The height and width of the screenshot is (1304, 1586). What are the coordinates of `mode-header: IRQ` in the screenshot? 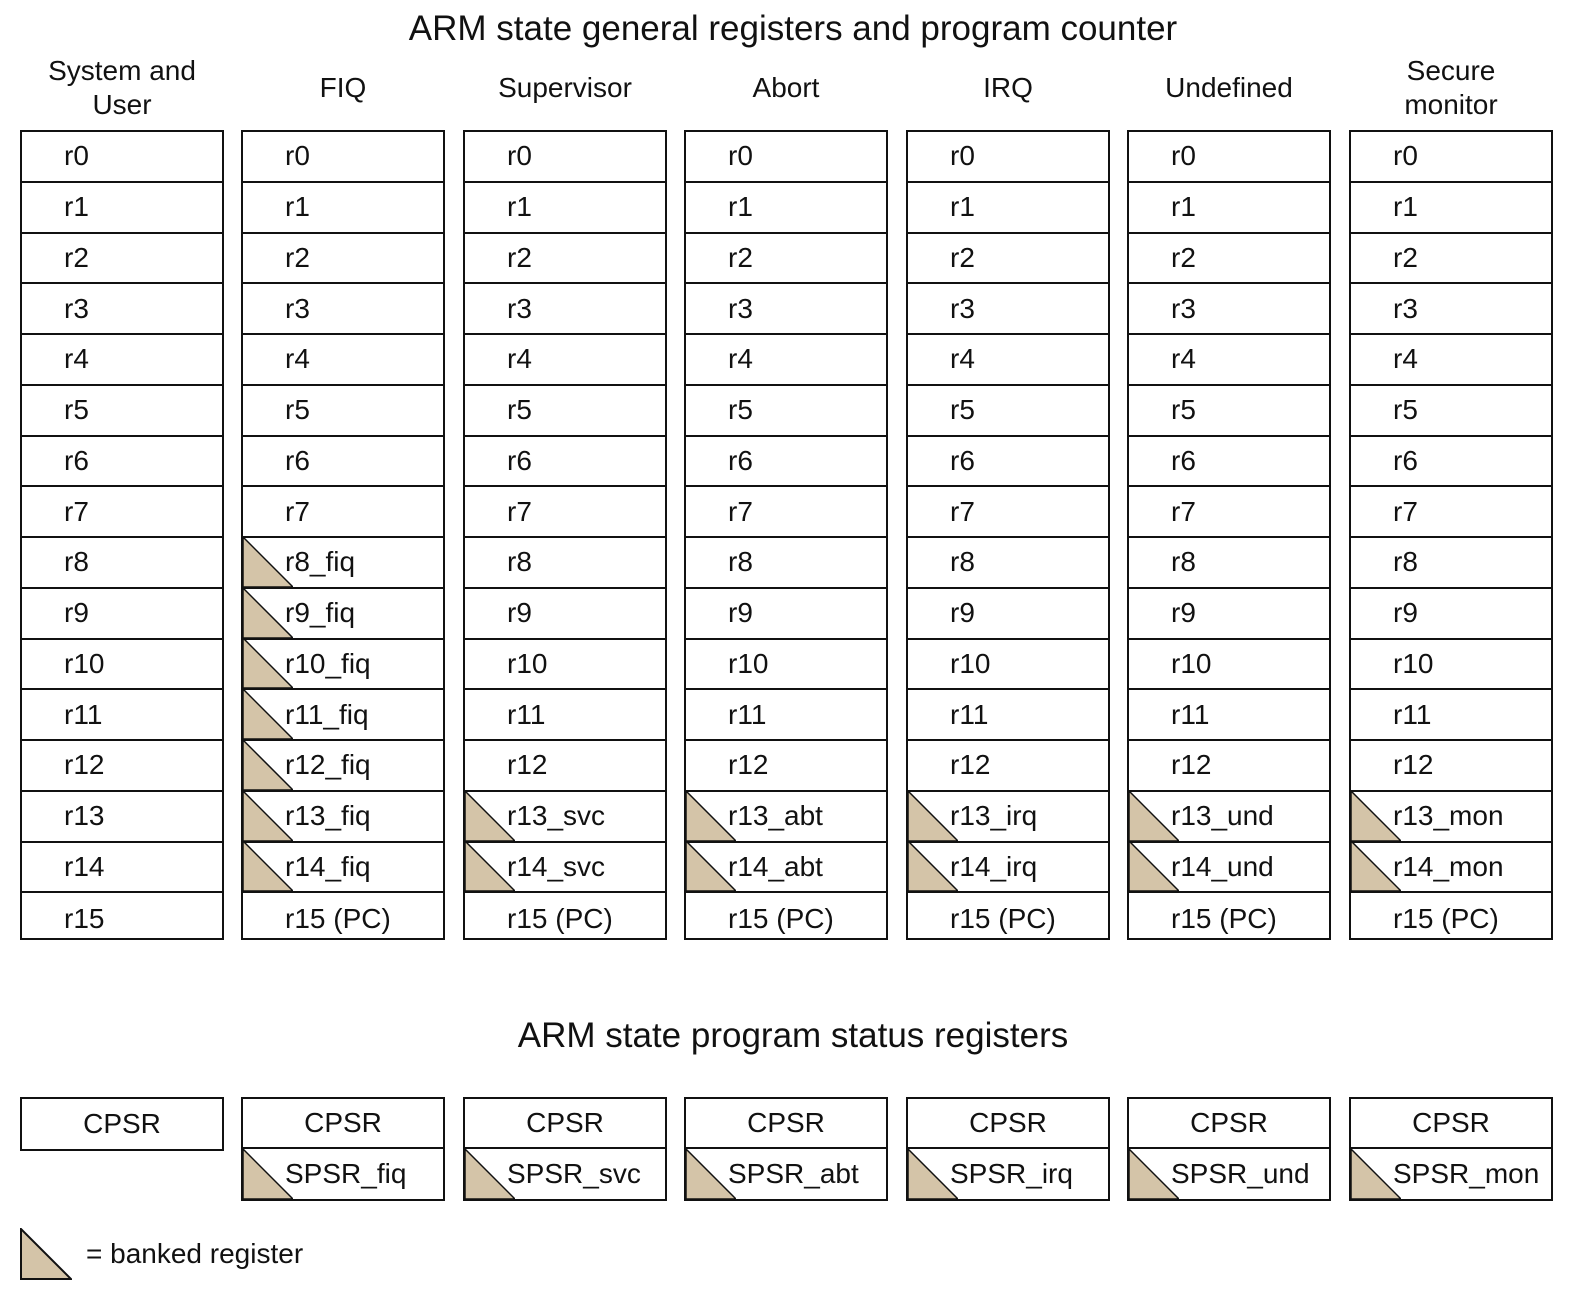 It's located at (1008, 88).